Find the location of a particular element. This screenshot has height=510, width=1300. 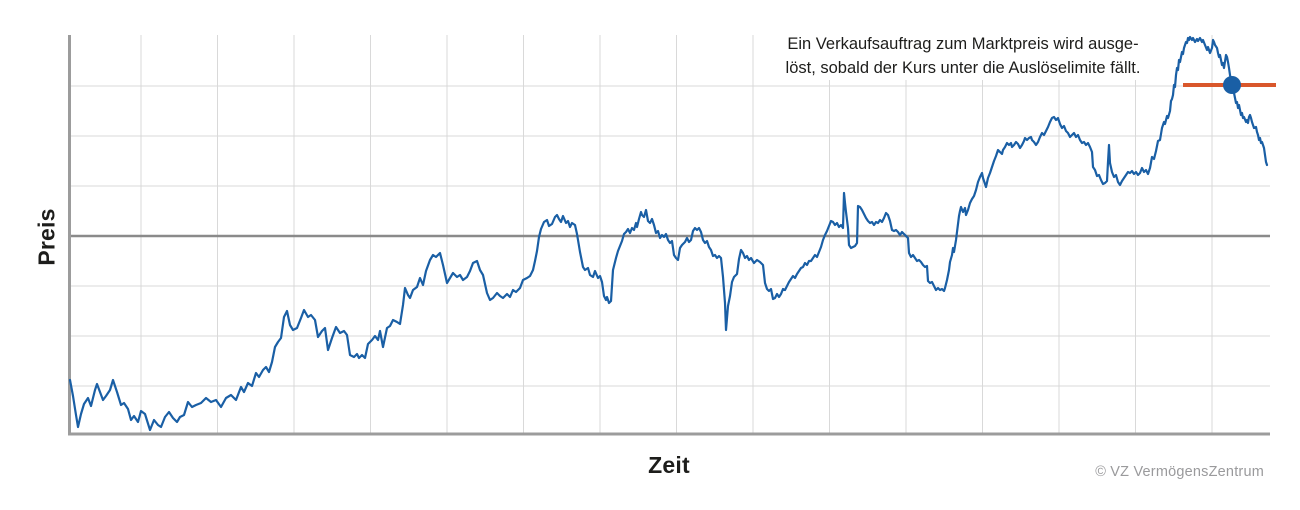

x-axis-label: Zeit is located at coordinates (669, 465).